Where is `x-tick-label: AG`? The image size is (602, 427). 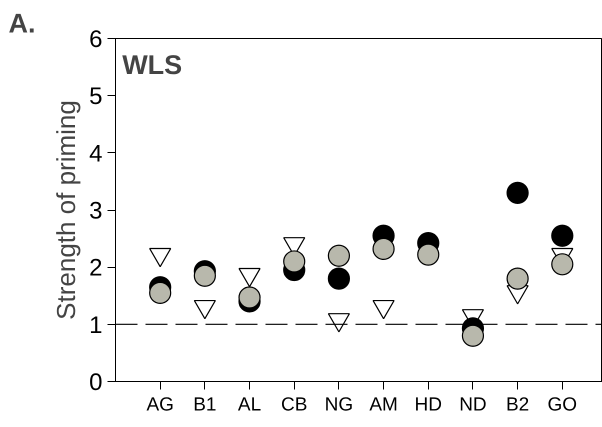 x-tick-label: AG is located at coordinates (160, 405).